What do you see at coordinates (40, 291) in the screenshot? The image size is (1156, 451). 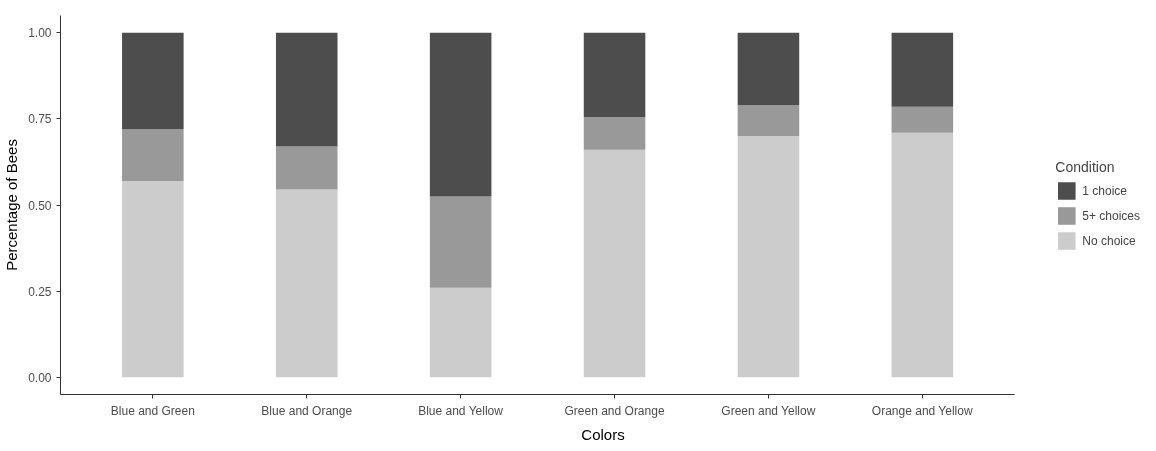 I see `y-tick-label: 0.25` at bounding box center [40, 291].